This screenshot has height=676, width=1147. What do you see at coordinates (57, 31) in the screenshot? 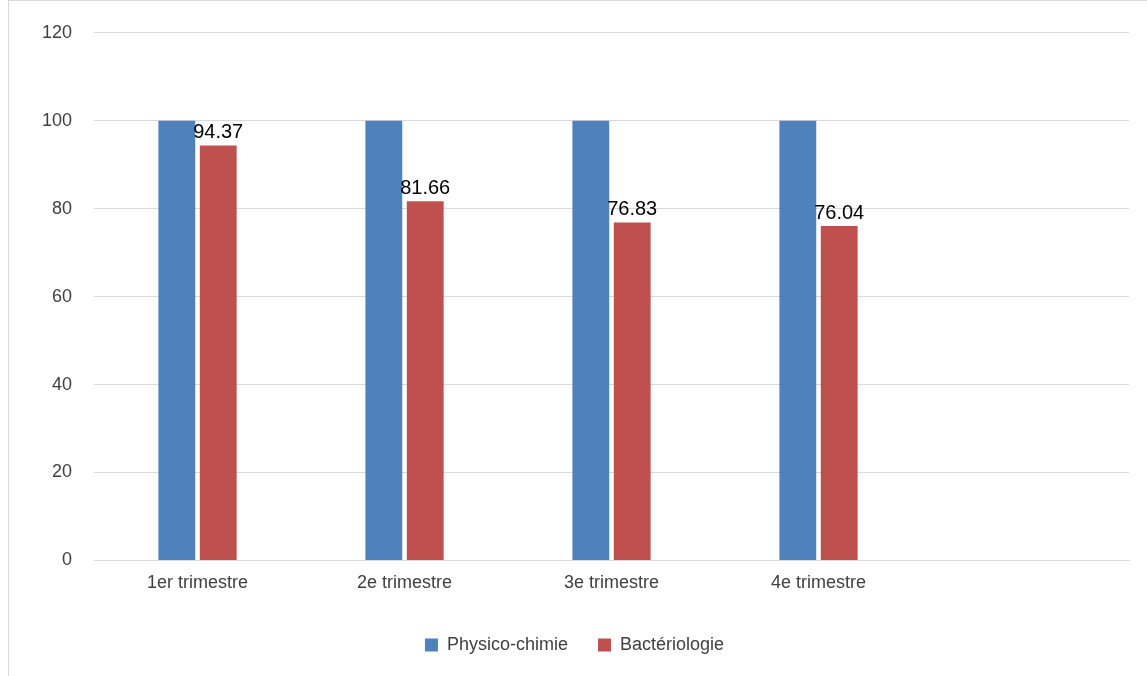
I see `y-tick-label: 120` at bounding box center [57, 31].